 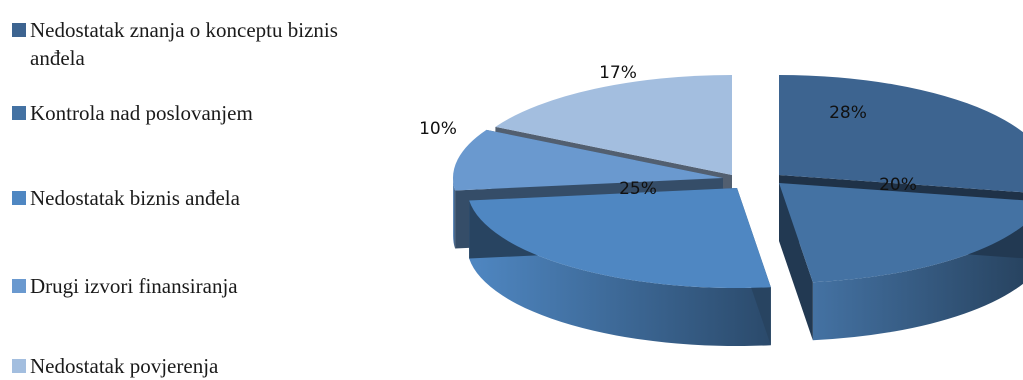 What do you see at coordinates (135, 198) in the screenshot?
I see `legend-label: Nedostatak biznis anđela` at bounding box center [135, 198].